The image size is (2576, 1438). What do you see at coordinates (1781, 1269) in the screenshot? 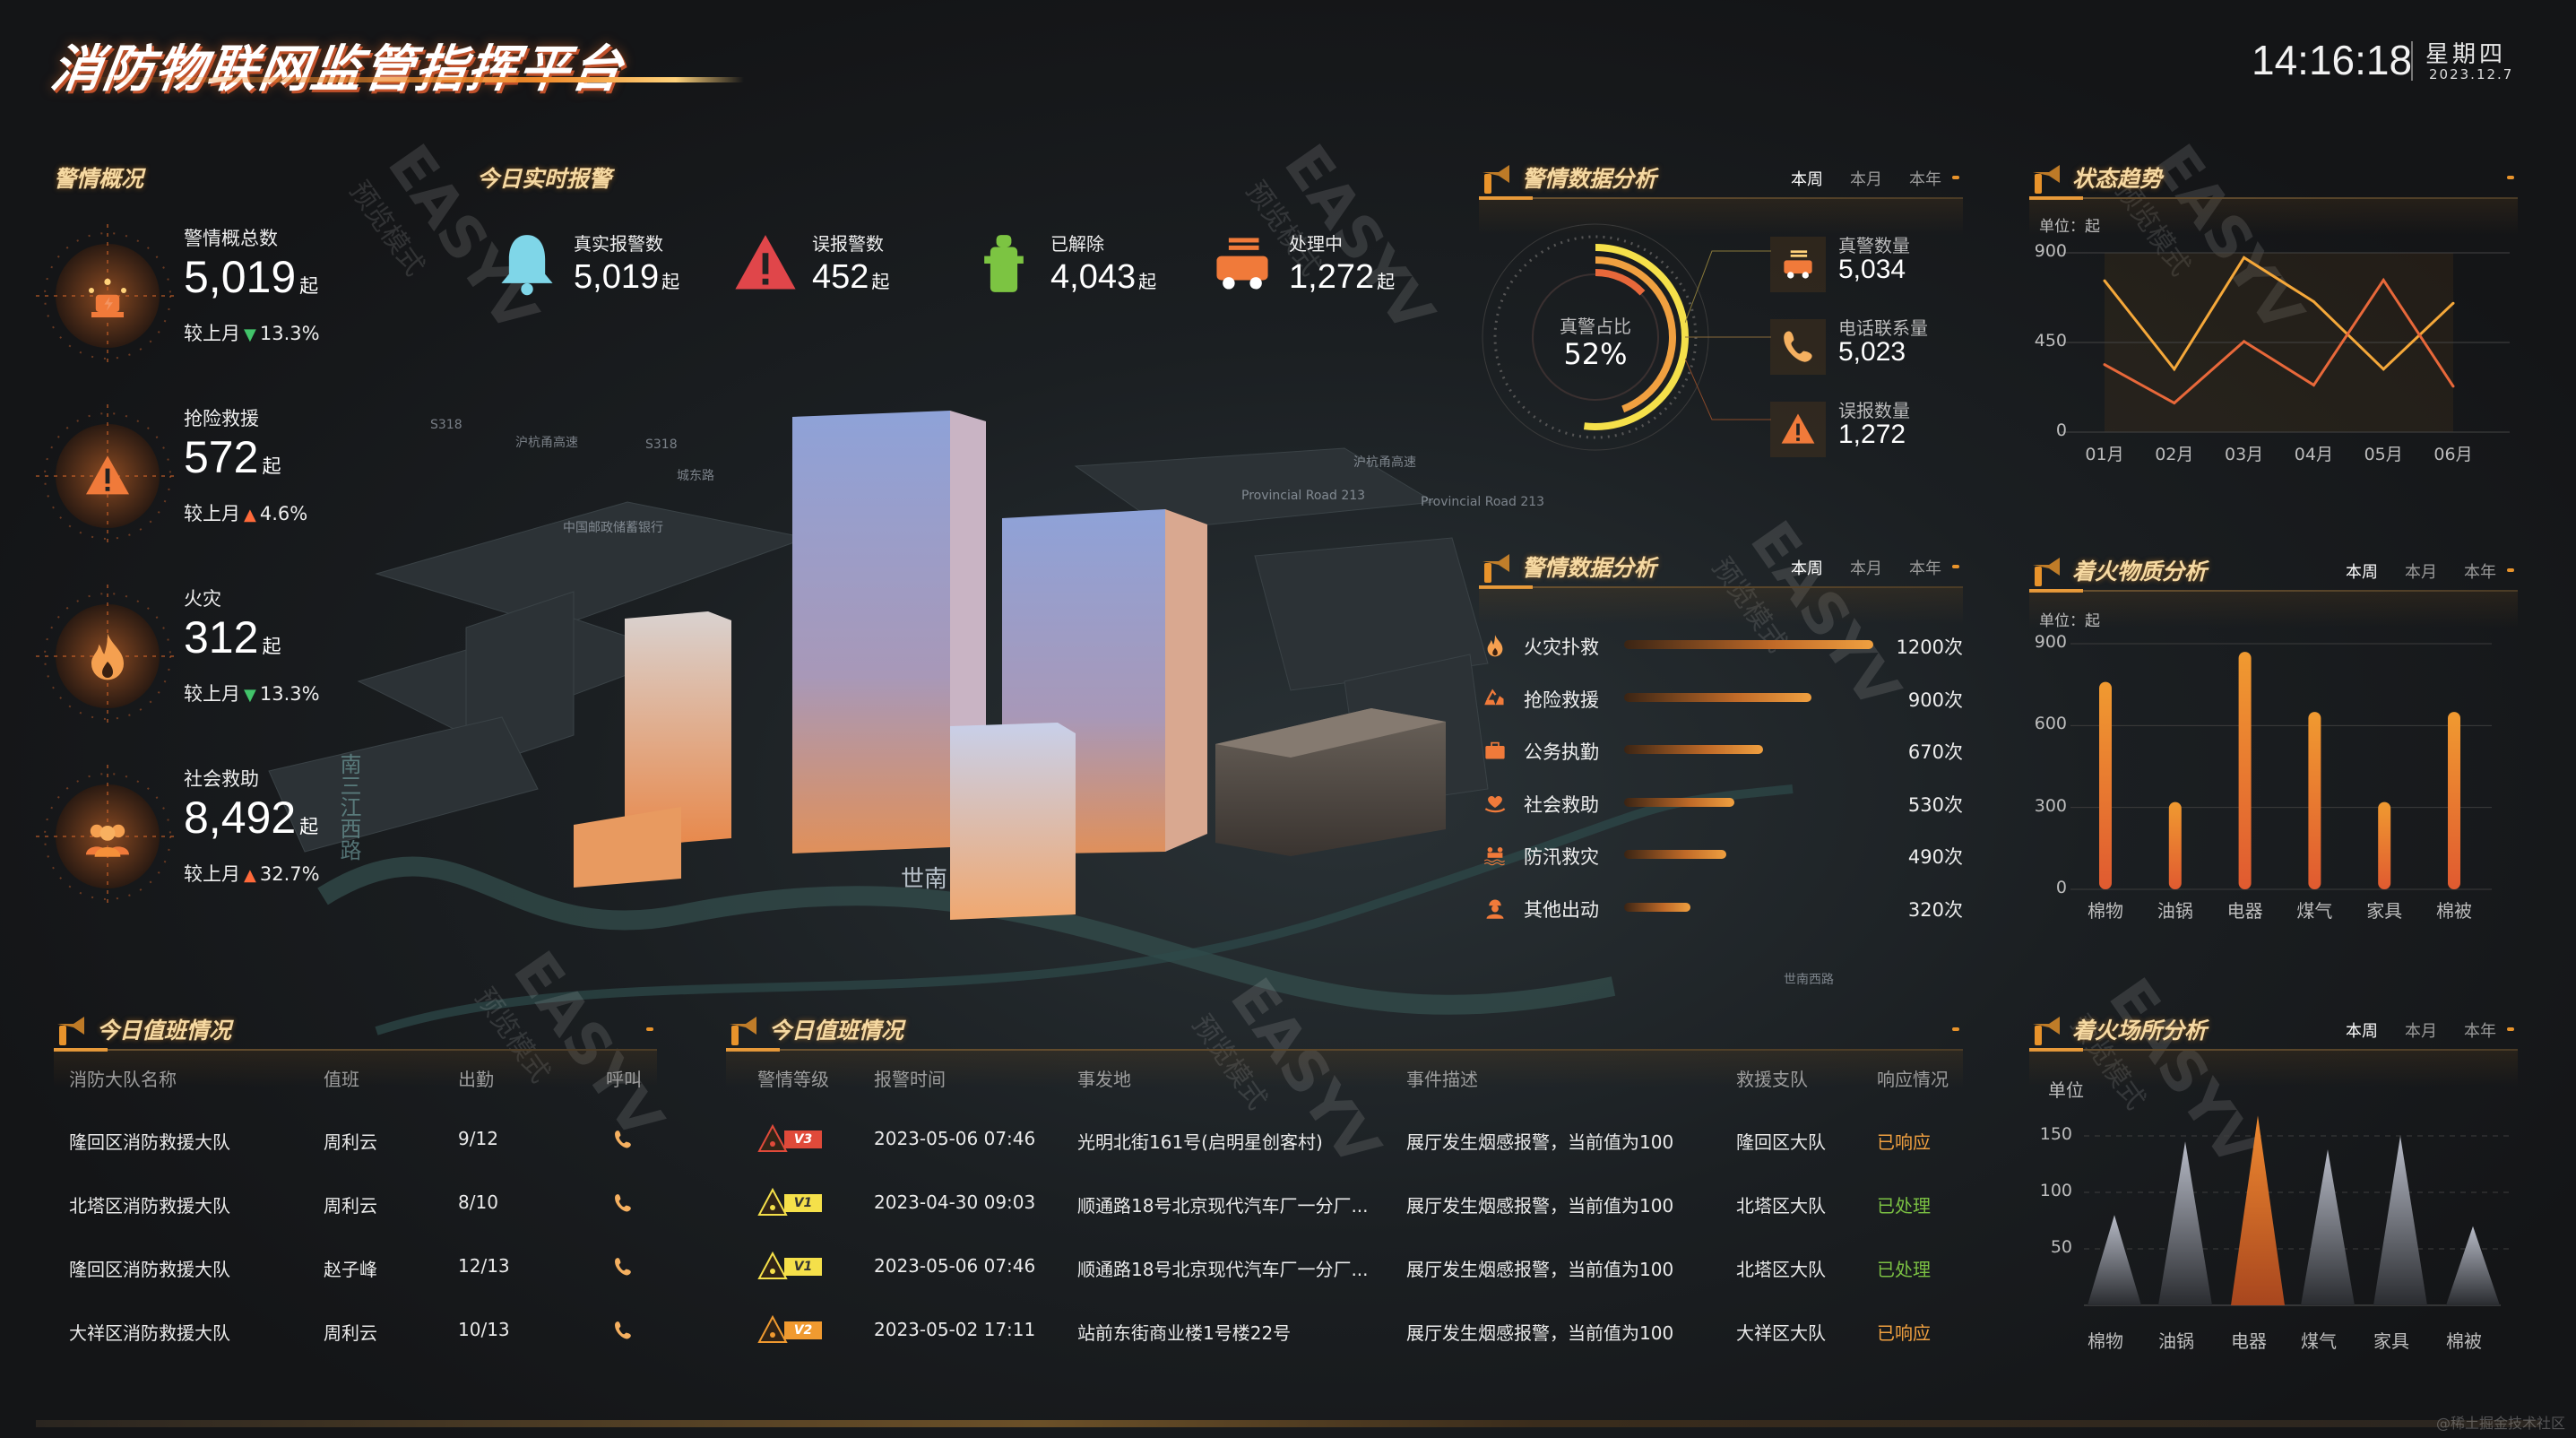
I see `table-cell: 北塔区大队` at bounding box center [1781, 1269].